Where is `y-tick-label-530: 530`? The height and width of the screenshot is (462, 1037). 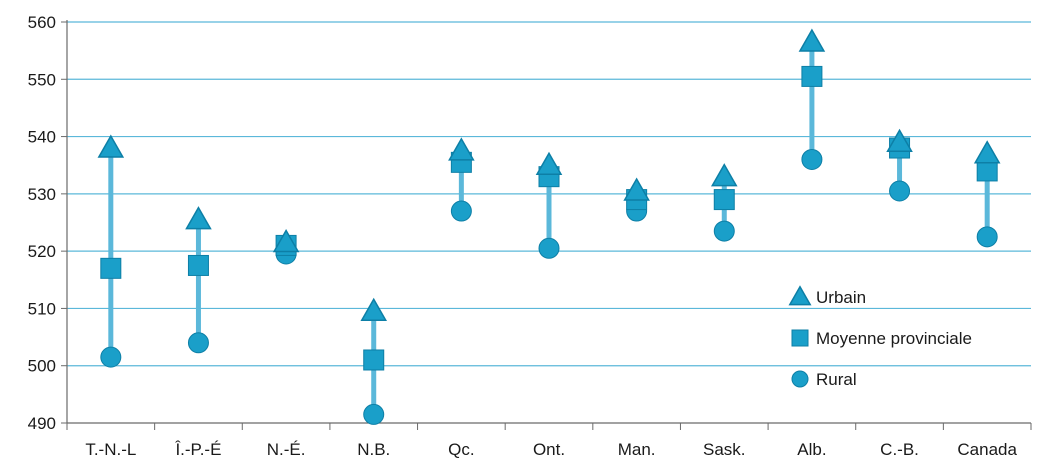
y-tick-label-530: 530 is located at coordinates (42, 194).